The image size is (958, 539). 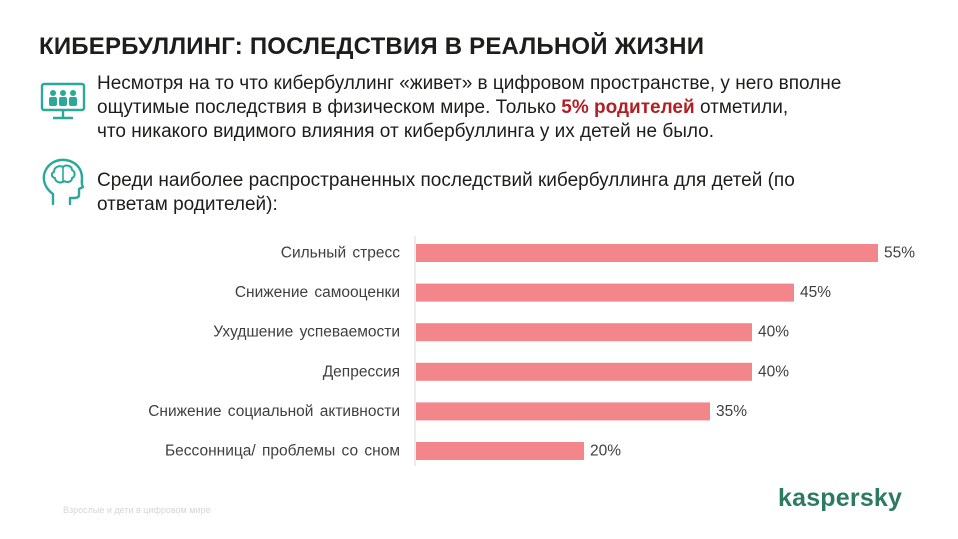 What do you see at coordinates (187, 204) in the screenshot?
I see `lead-line-2: ответам родителей):` at bounding box center [187, 204].